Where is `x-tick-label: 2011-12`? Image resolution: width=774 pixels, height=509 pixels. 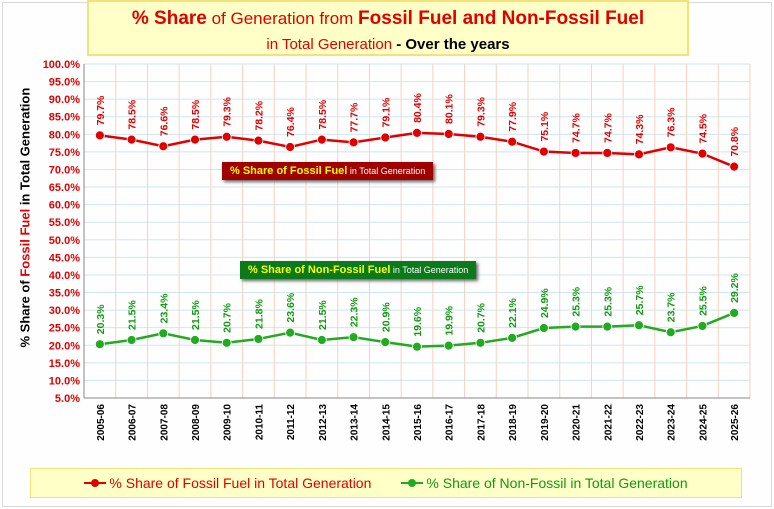
x-tick-label: 2011-12 is located at coordinates (291, 422).